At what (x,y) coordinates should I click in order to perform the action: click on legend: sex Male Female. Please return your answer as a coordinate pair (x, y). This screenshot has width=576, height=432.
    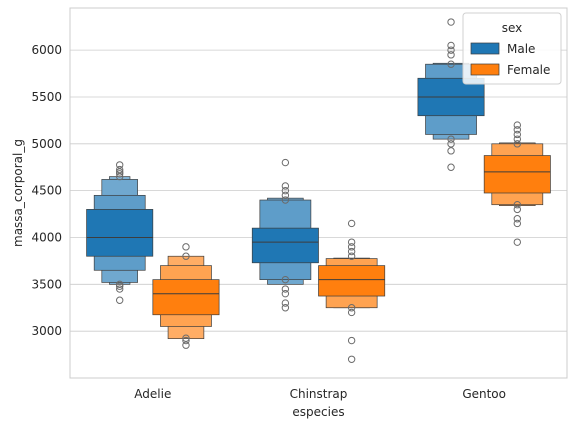
    Looking at the image, I should click on (512, 48).